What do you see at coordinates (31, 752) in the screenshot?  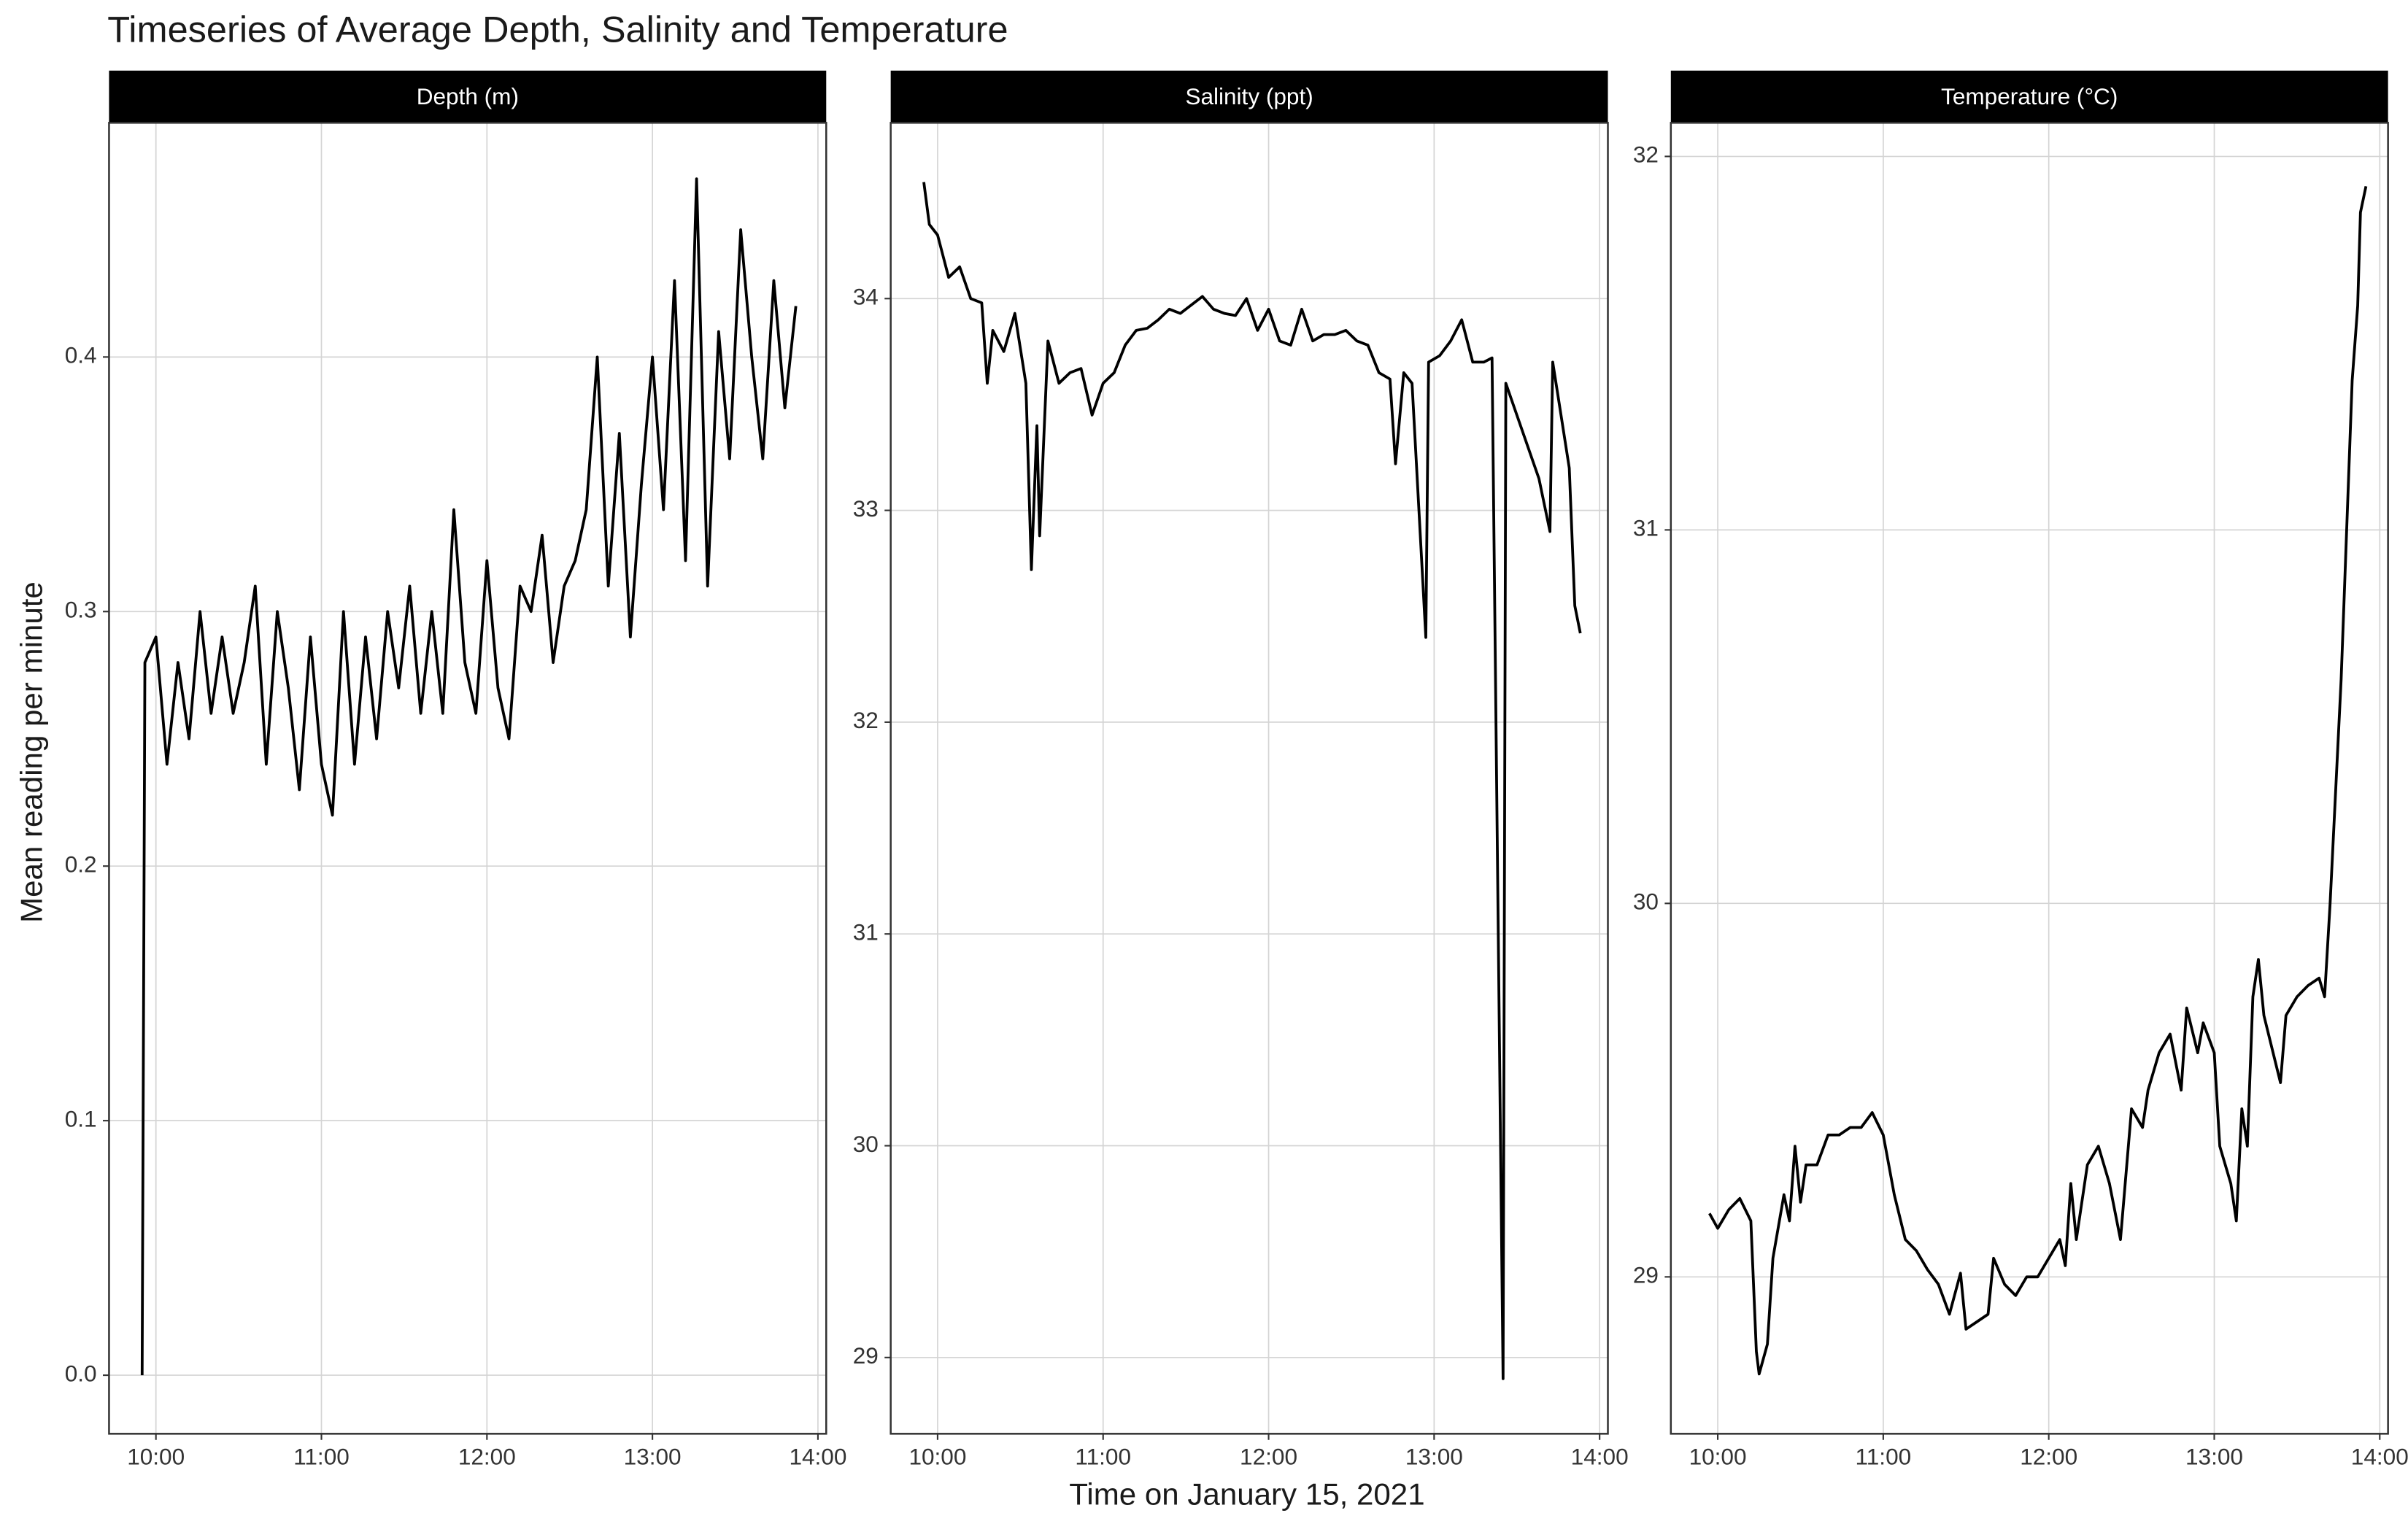 I see `y-axis-title: Mean reading per minute` at bounding box center [31, 752].